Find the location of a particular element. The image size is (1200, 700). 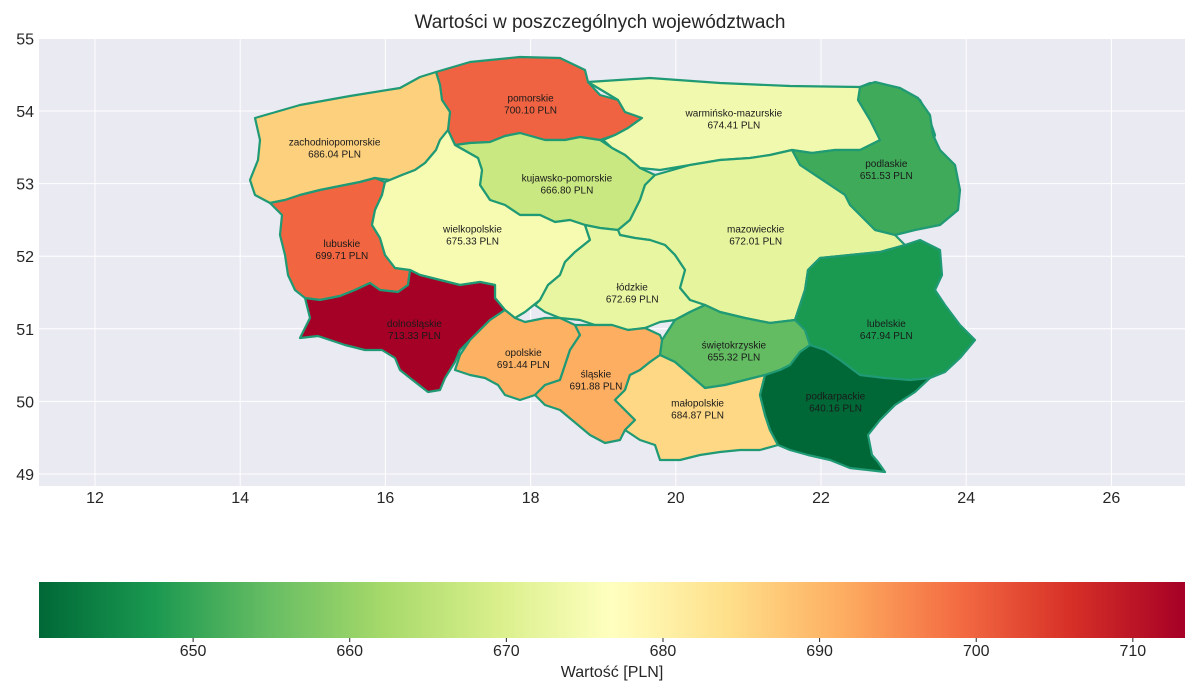

y-tick-label: 52 is located at coordinates (25, 257).